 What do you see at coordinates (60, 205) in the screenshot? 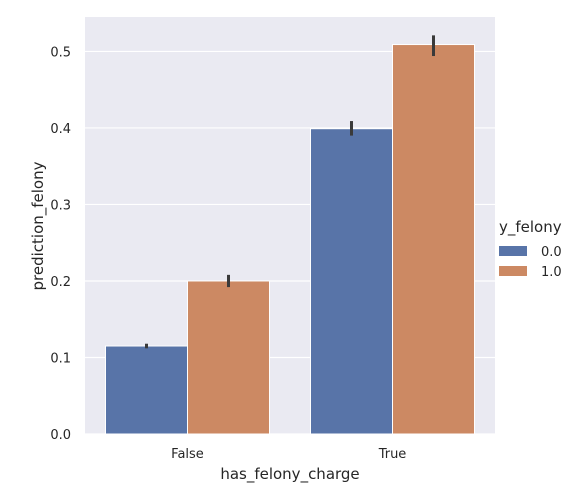
I see `y-tick-label: 0.3` at bounding box center [60, 205].